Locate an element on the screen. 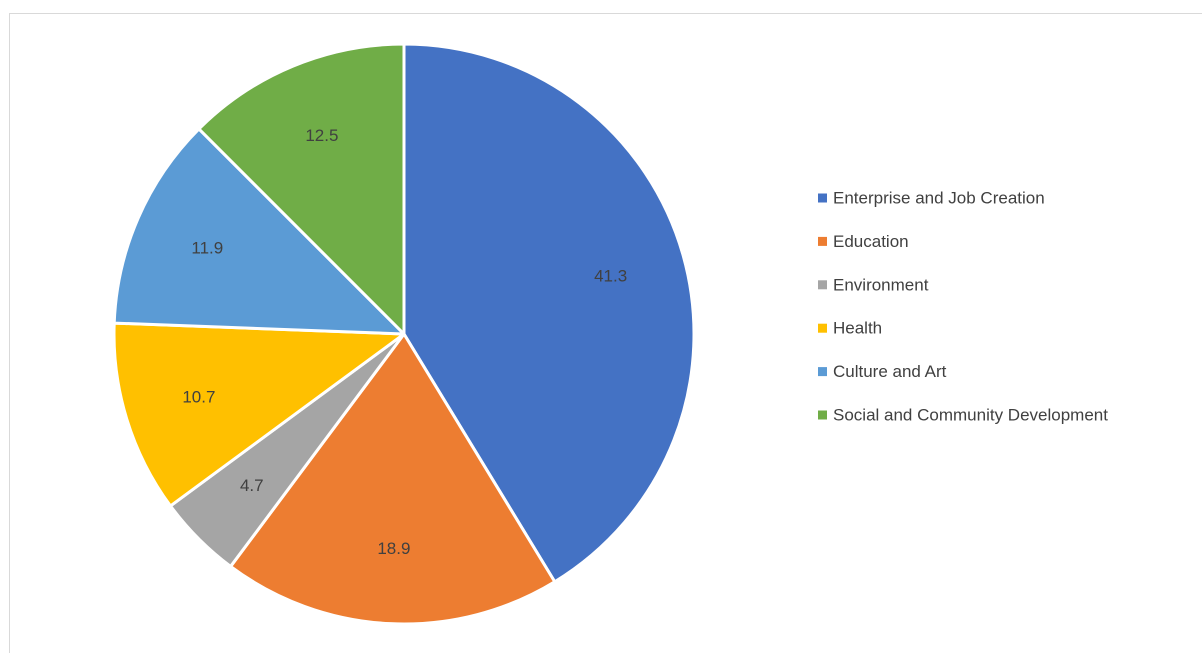  pie-slice-education is located at coordinates (393, 479).